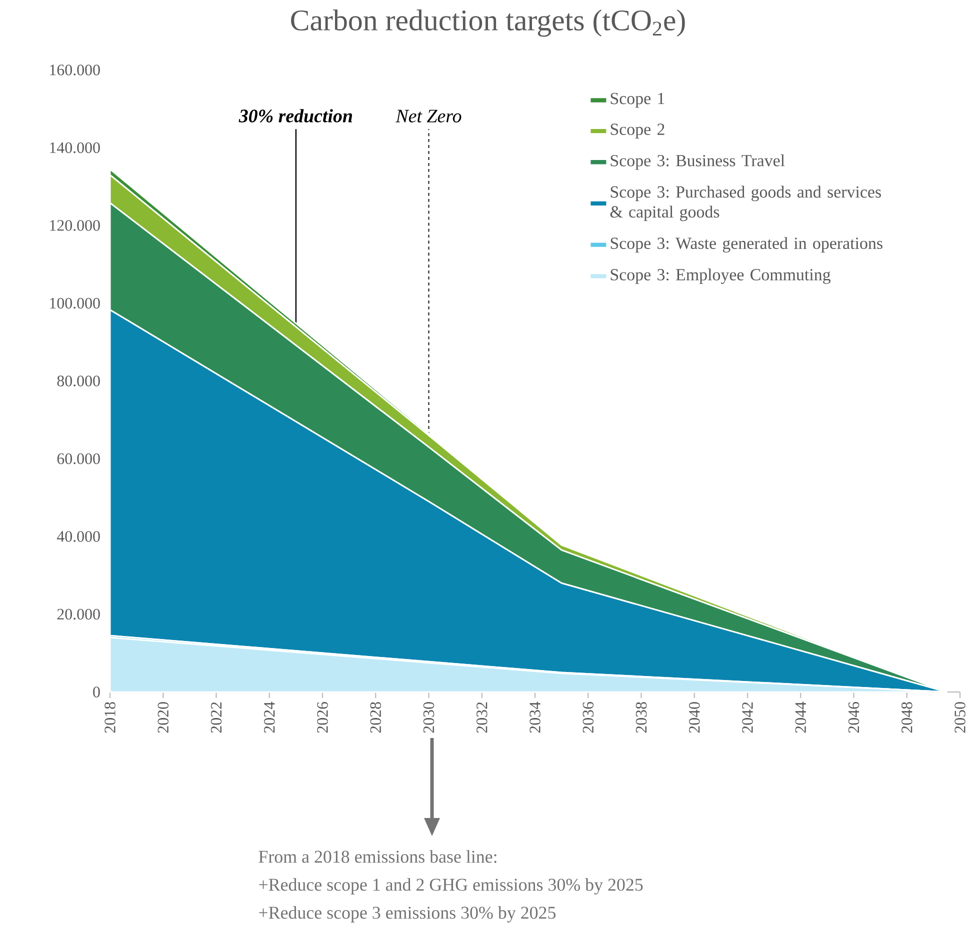 The height and width of the screenshot is (938, 977). I want to click on x-tick-label: 2022, so click(216, 717).